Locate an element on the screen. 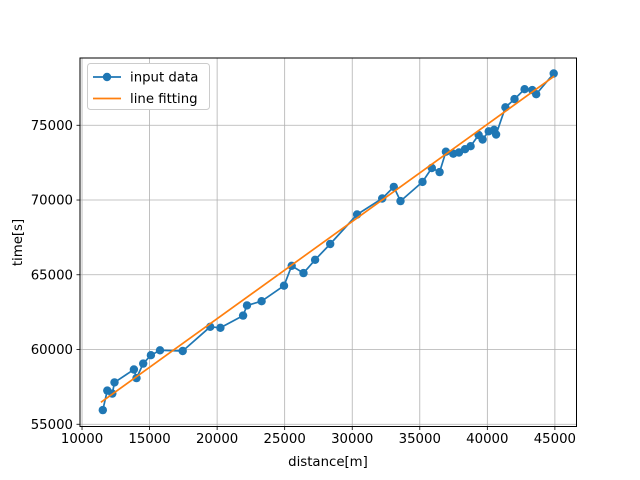 The width and height of the screenshot is (640, 480). x-axis-label: distance[m] is located at coordinates (328, 462).